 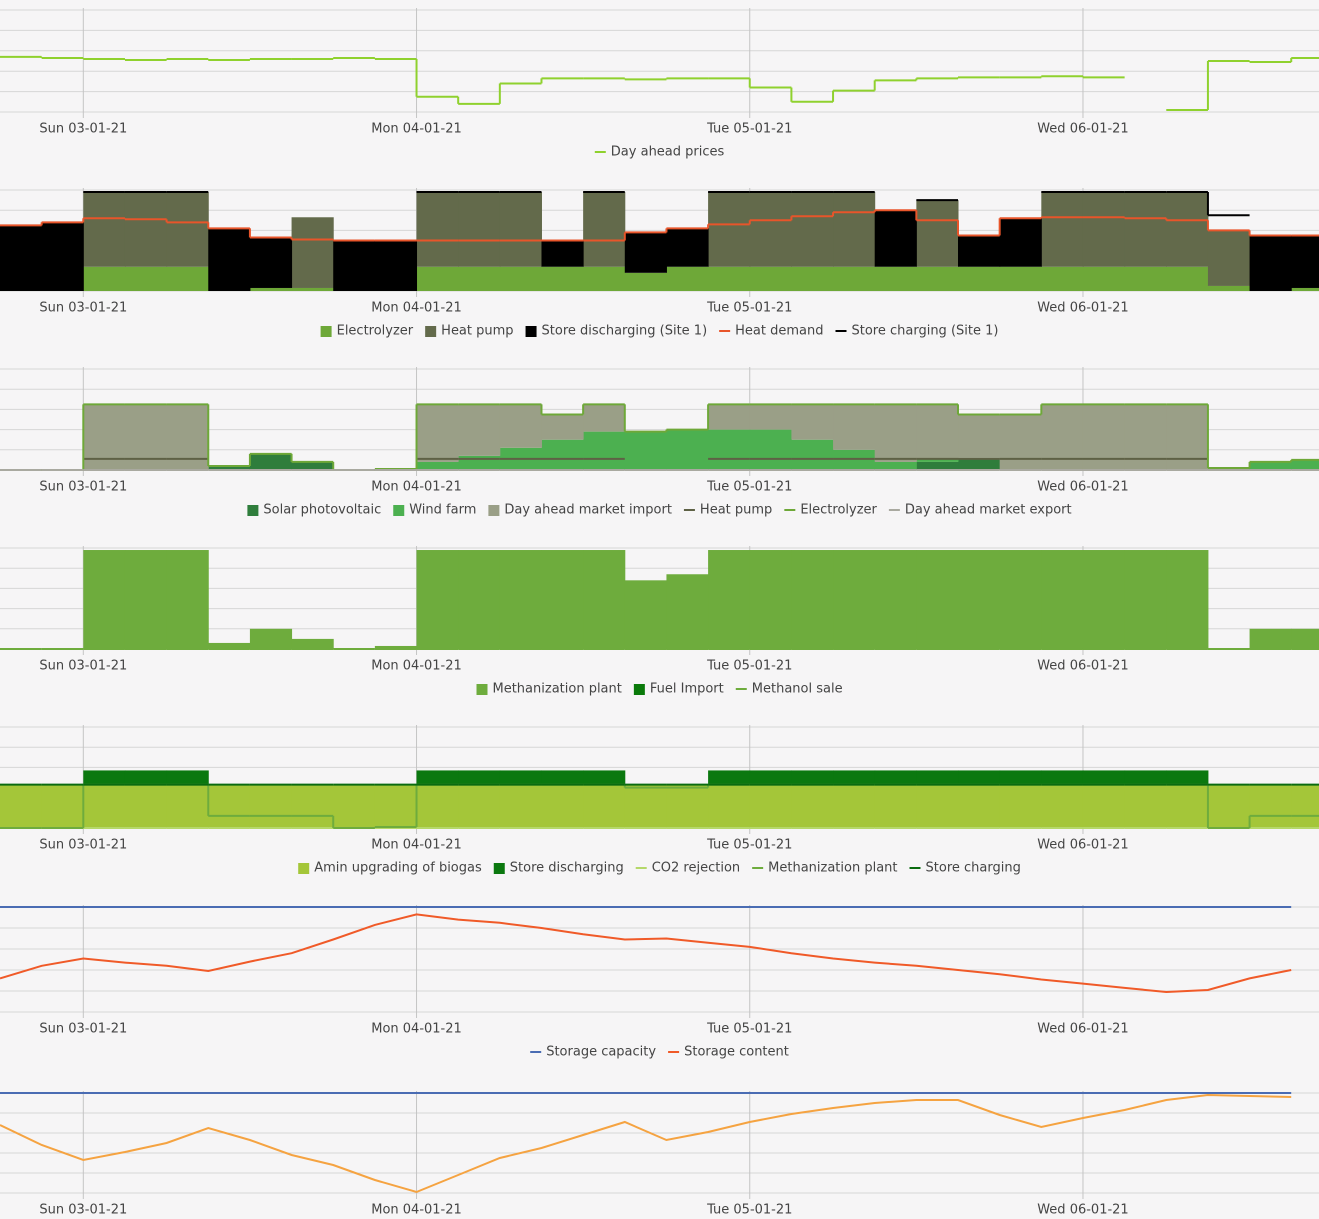 What do you see at coordinates (668, 152) in the screenshot?
I see `legend-label: Day ahead prices` at bounding box center [668, 152].